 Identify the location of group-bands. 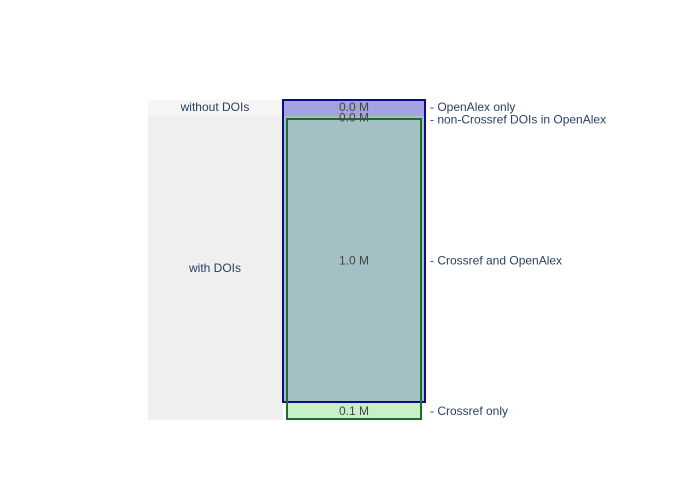
(215, 260).